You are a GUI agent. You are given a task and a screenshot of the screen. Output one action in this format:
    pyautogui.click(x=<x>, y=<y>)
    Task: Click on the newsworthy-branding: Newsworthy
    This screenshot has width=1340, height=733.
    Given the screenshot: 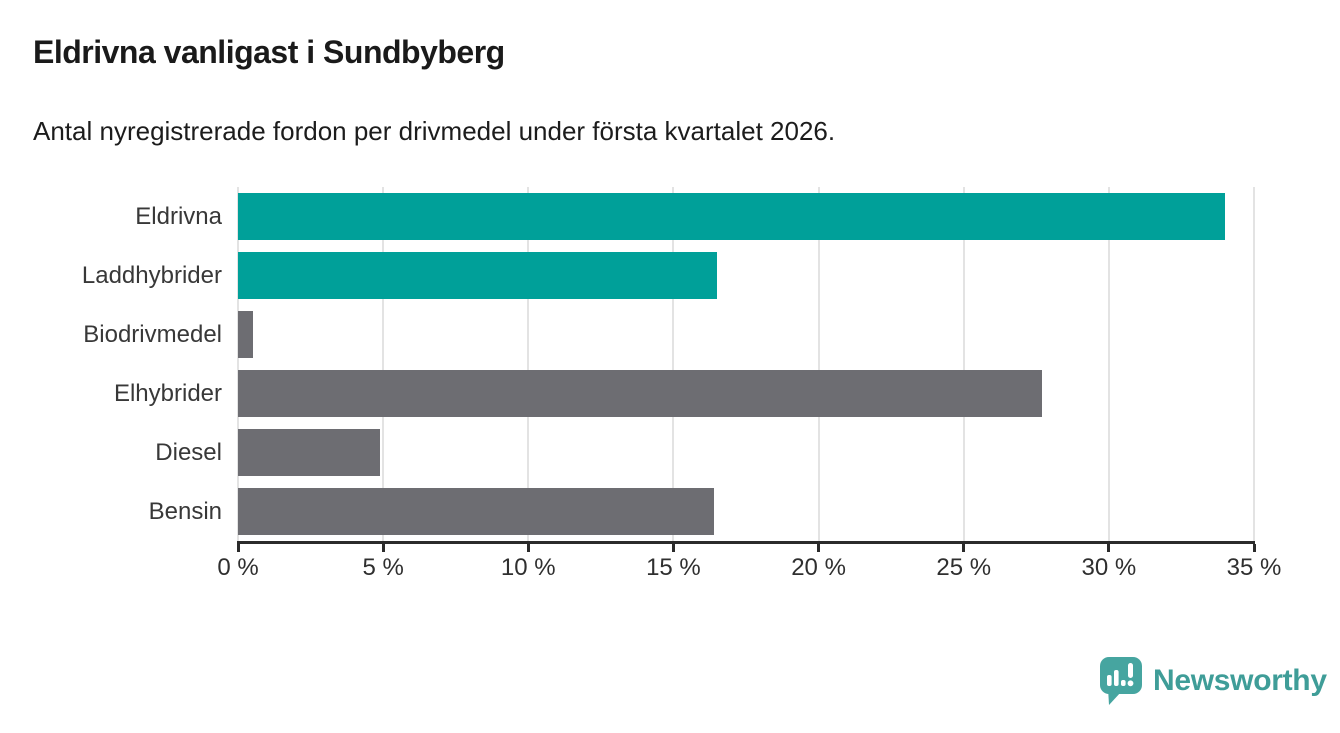 What is the action you would take?
    pyautogui.click(x=1212, y=681)
    